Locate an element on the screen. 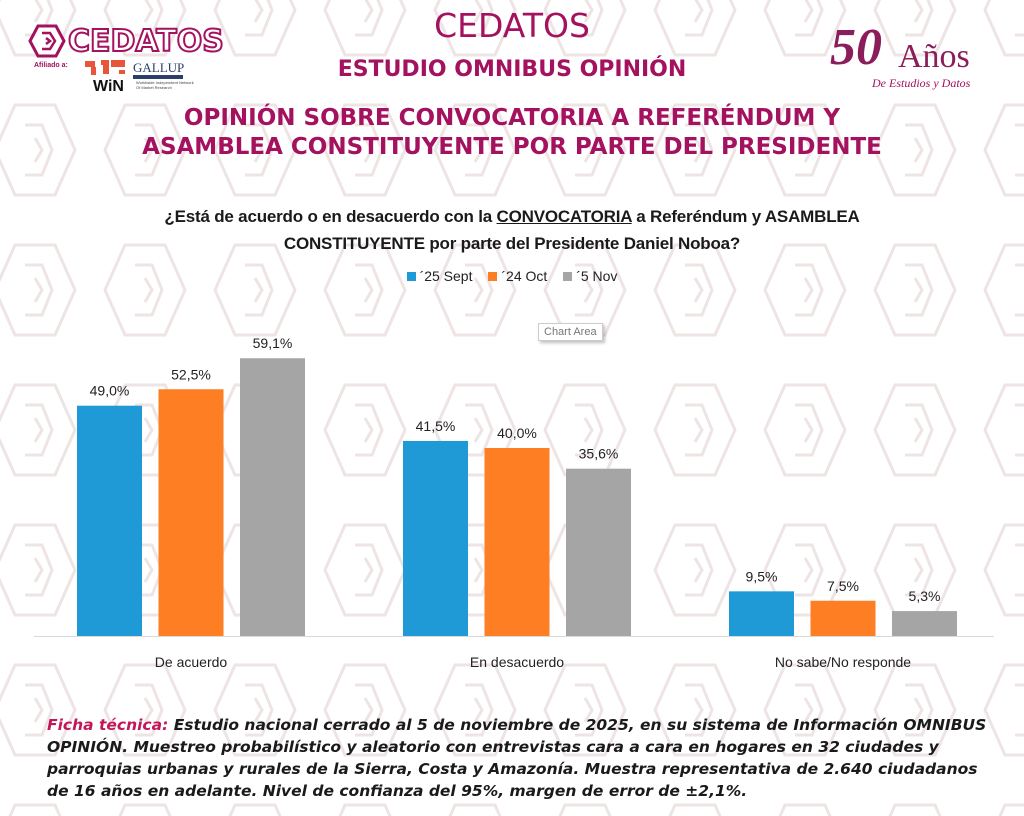  anniversary-logo: 50 Años De Estudios y Datos is located at coordinates (920, 57).